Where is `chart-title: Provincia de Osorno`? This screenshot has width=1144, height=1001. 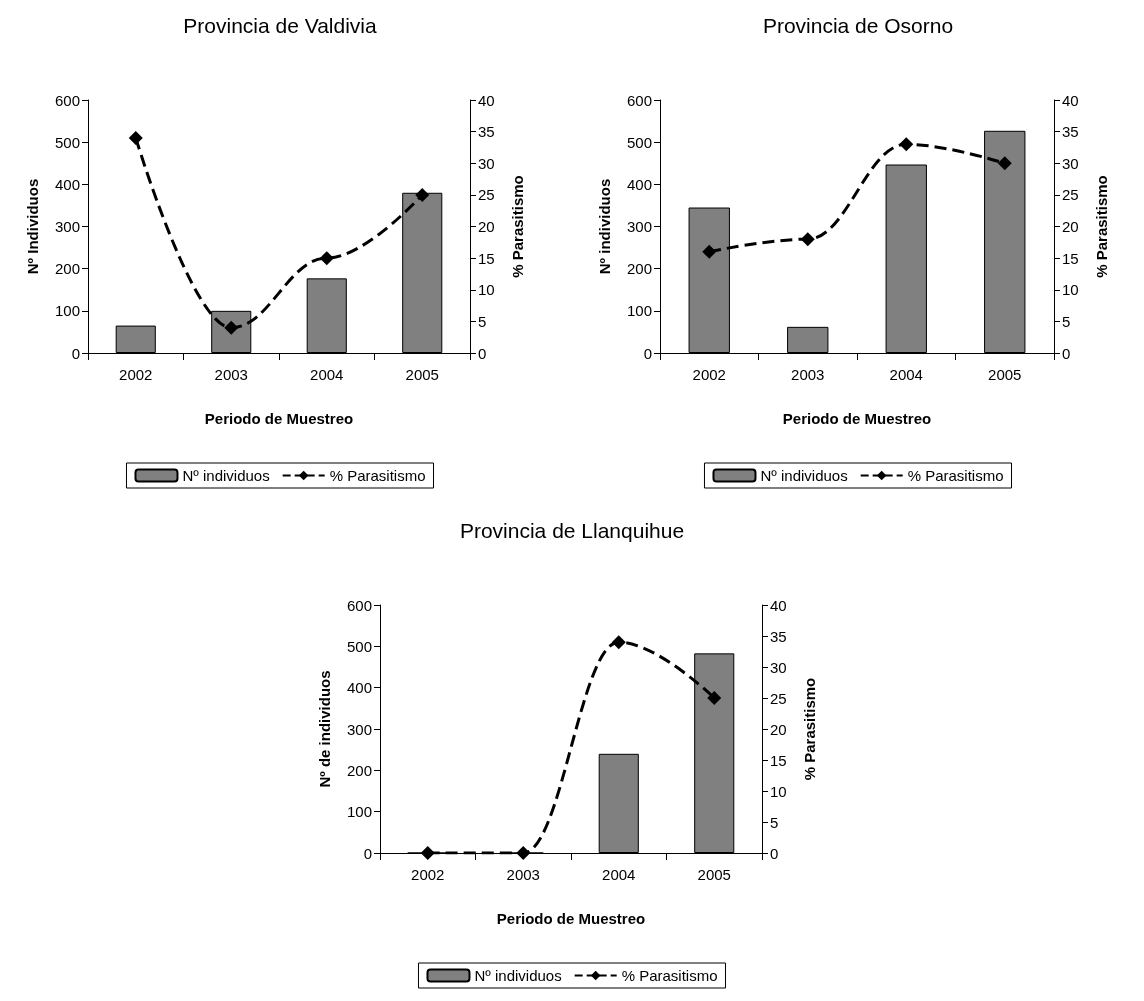 chart-title: Provincia de Osorno is located at coordinates (858, 25).